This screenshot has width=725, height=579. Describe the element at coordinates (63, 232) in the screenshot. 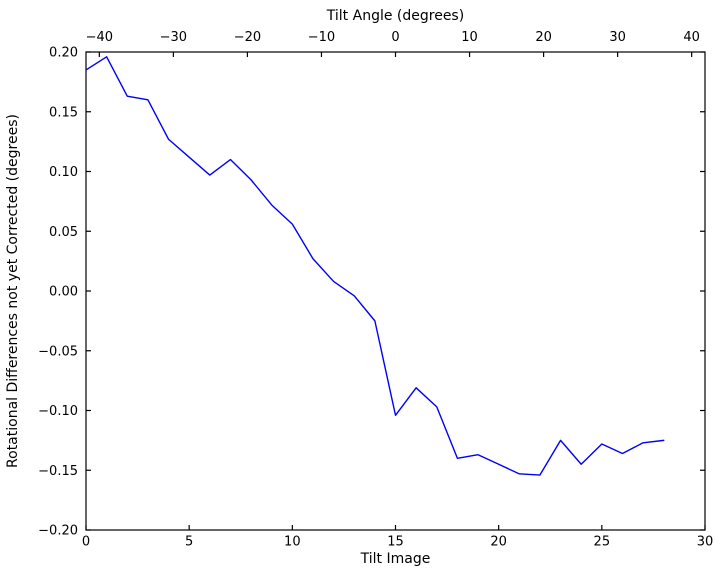

I see `y-axis-tick-label: 0.05` at that location.